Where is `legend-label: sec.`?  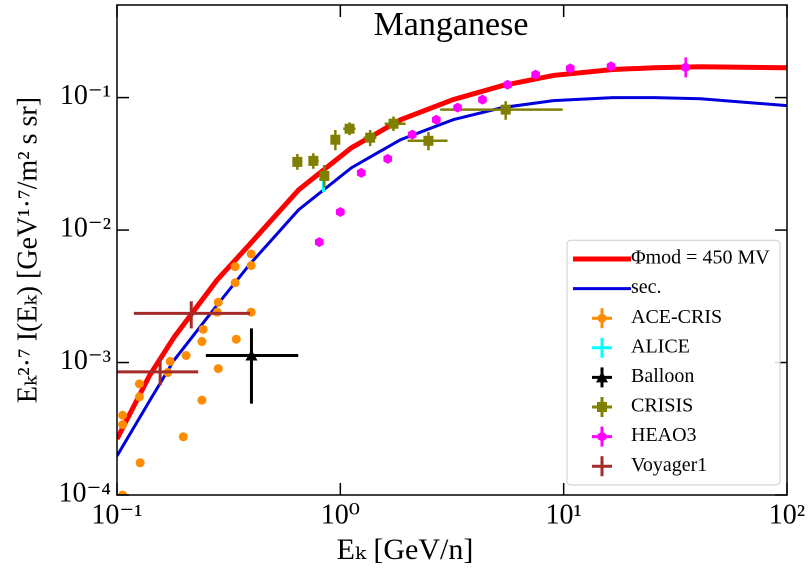
legend-label: sec. is located at coordinates (646, 287).